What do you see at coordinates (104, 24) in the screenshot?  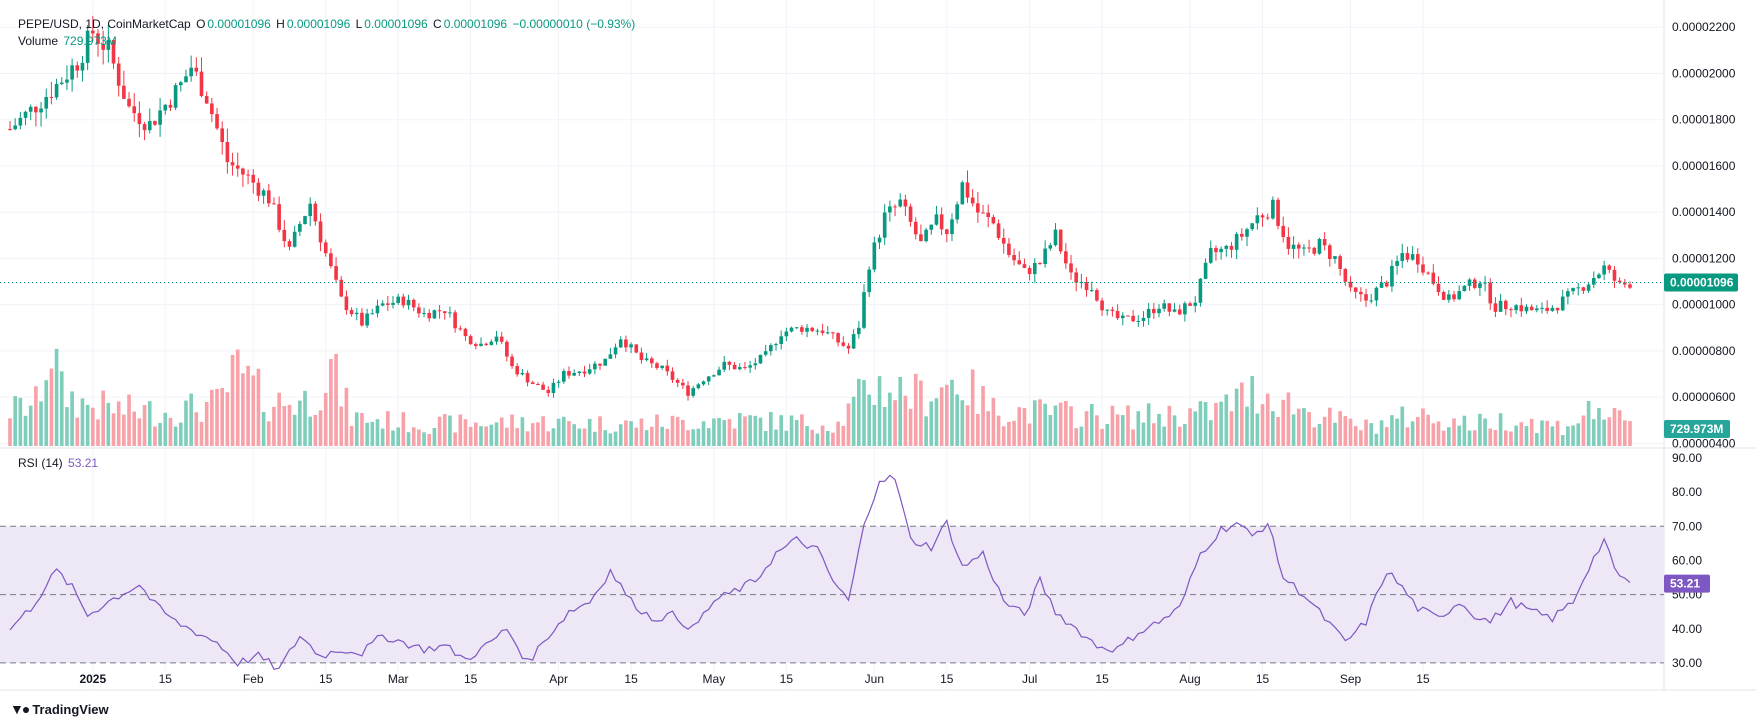 I see `symbol-title: PEPE/USD, 1D, CoinMarketCap` at bounding box center [104, 24].